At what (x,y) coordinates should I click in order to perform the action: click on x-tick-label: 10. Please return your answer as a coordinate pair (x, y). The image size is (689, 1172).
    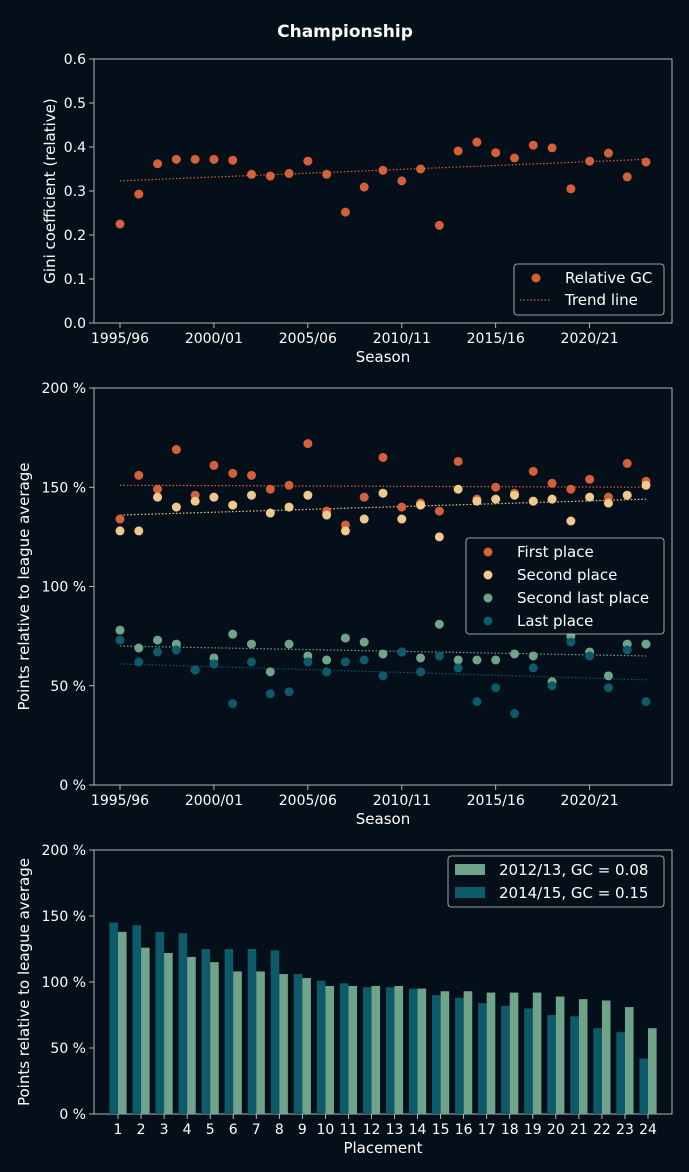
    Looking at the image, I should click on (325, 1130).